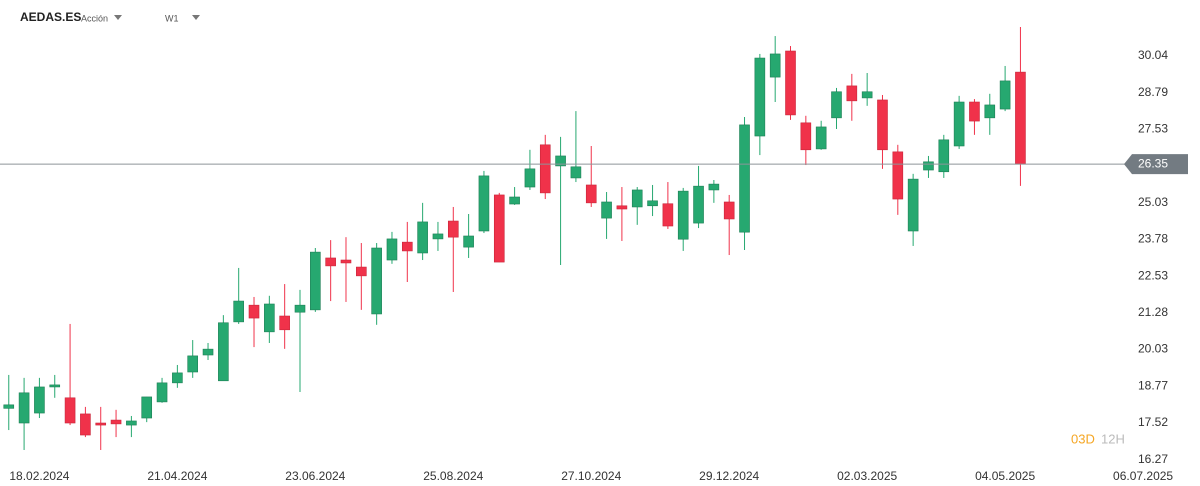 The height and width of the screenshot is (486, 1200). Describe the element at coordinates (1153, 163) in the screenshot. I see `last-price-label: 26.35` at that location.